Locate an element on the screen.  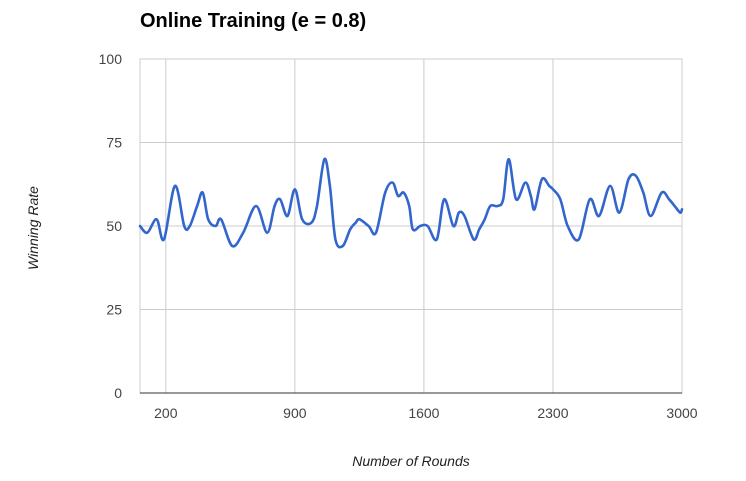
x-axis-ticks: 200 900 1600 2300 3000 is located at coordinates (426, 413).